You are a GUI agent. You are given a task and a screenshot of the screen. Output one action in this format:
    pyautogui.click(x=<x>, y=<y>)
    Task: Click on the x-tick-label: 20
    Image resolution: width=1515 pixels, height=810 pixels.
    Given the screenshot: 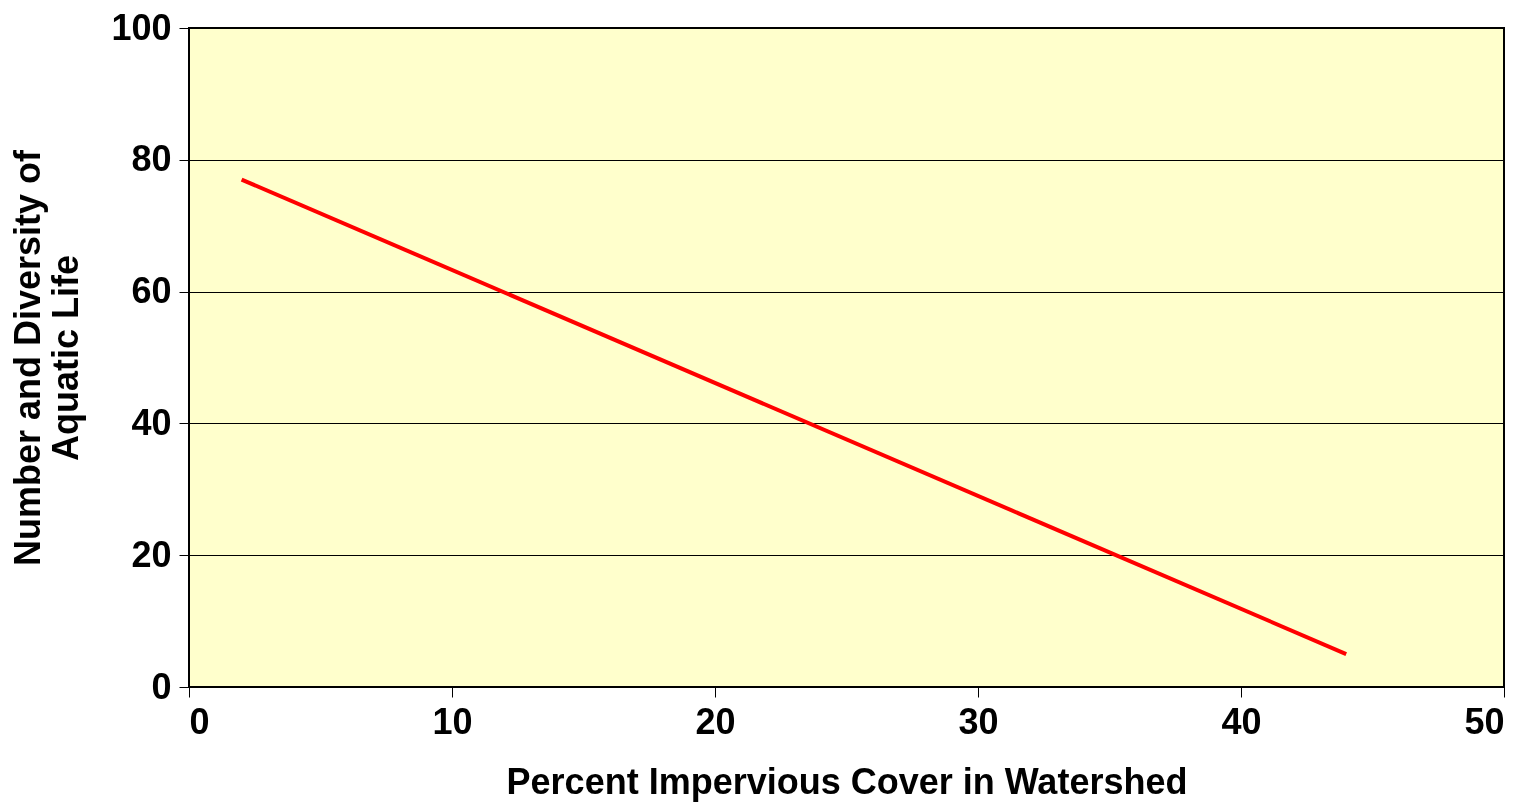 What is the action you would take?
    pyautogui.click(x=715, y=721)
    